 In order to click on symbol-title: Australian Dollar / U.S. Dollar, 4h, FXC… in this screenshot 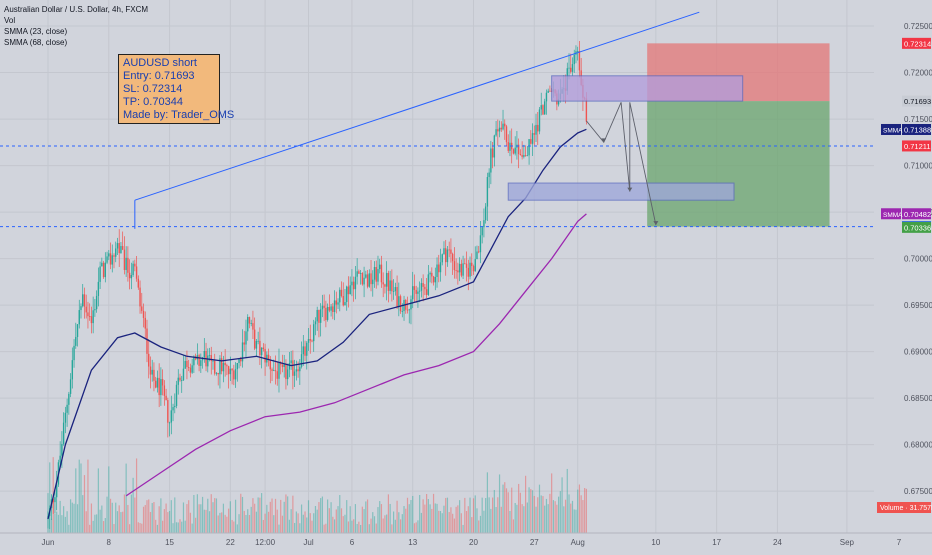, I will do `click(76, 9)`.